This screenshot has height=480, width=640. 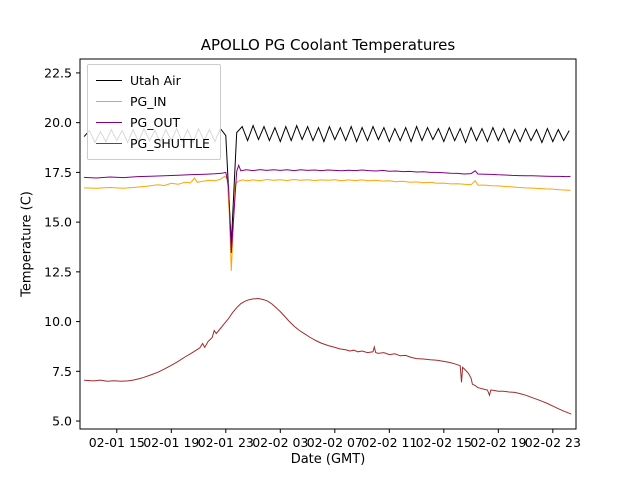 What do you see at coordinates (155, 122) in the screenshot?
I see `legend-label: PG_OUT` at bounding box center [155, 122].